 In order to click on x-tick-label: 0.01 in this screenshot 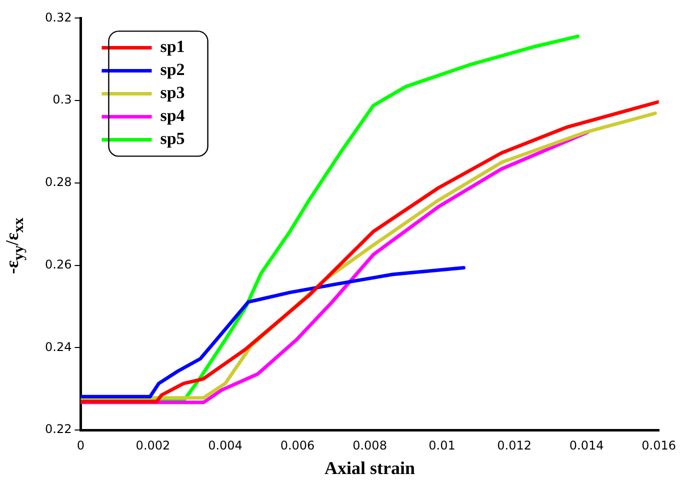, I will do `click(442, 445)`.